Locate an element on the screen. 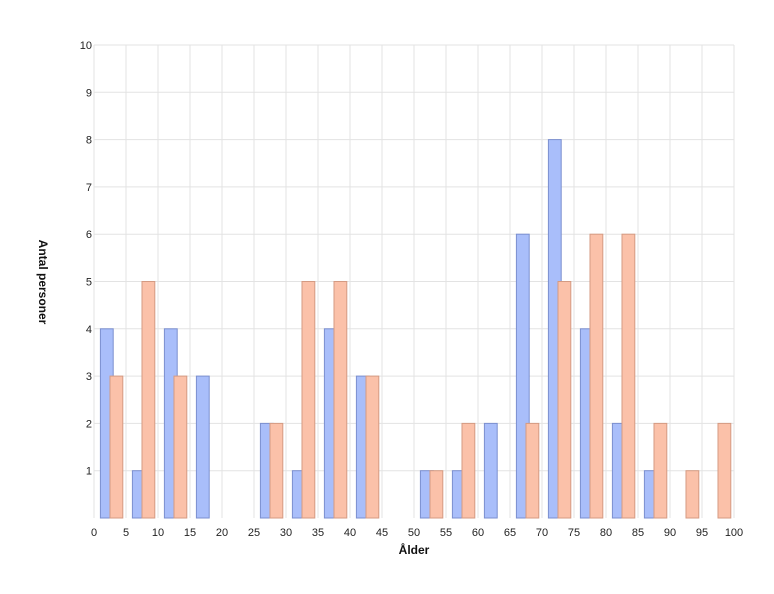 The width and height of the screenshot is (774, 594). y-tick-label: 1 is located at coordinates (89, 472).